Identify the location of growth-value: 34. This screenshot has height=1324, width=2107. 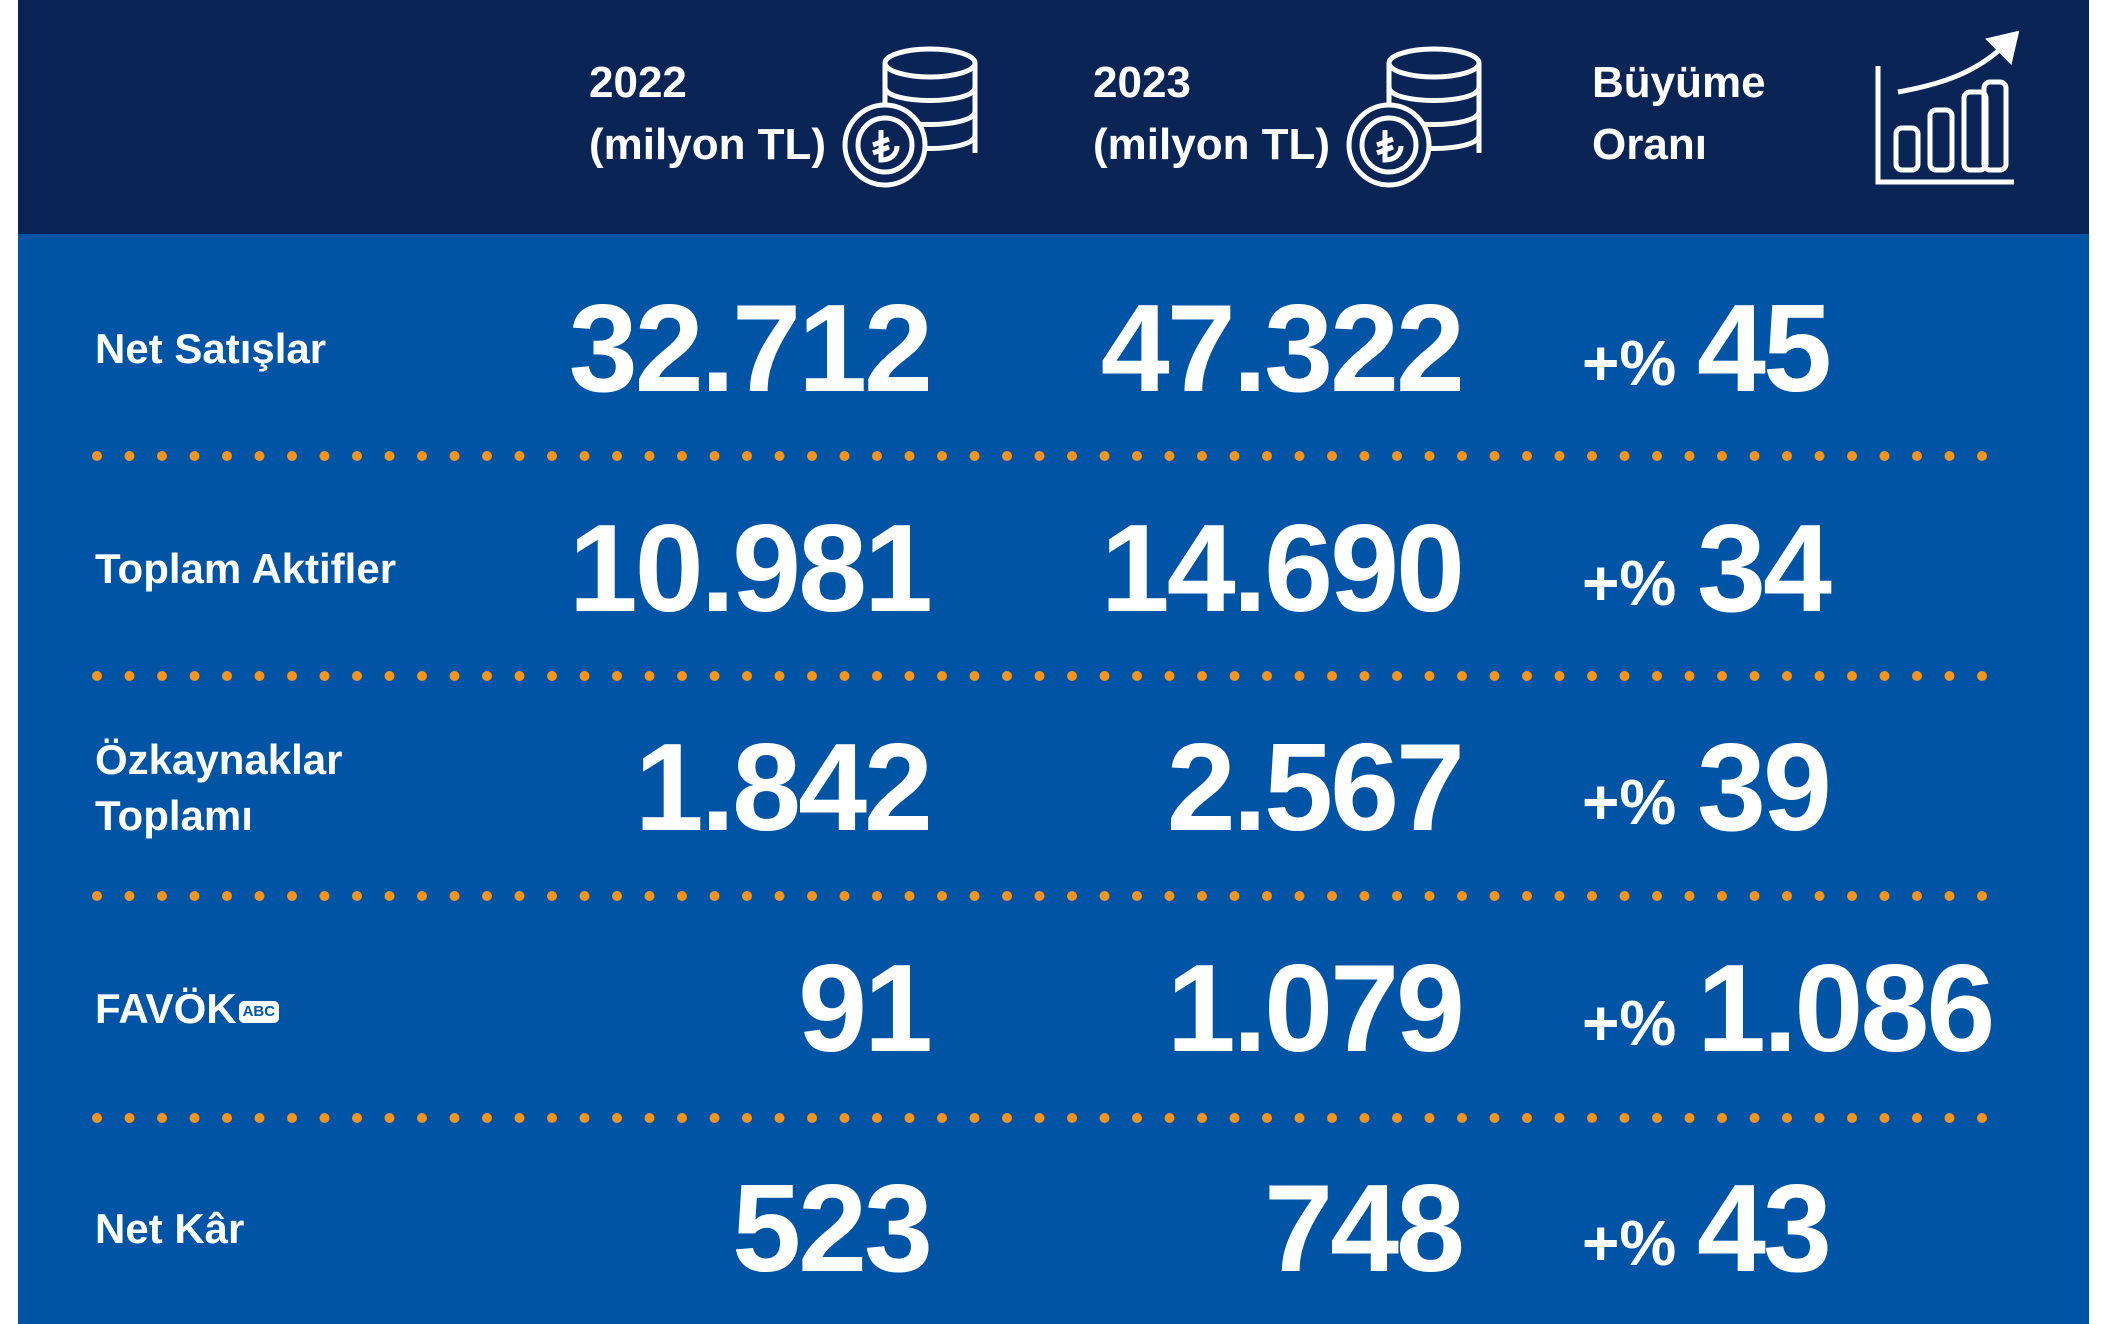
(1764, 569).